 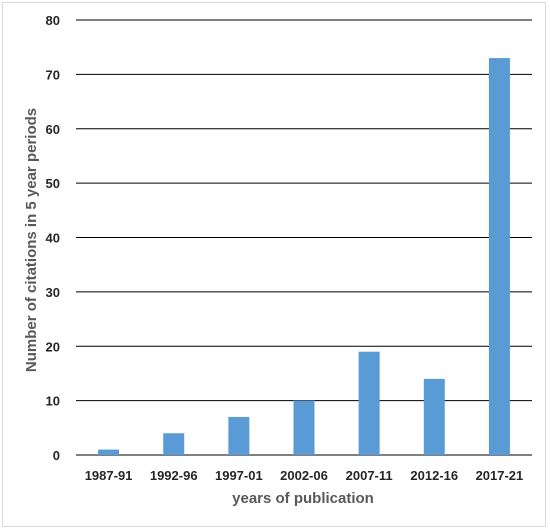 I want to click on y-axis-title: Number of citations in 5 year periods, so click(x=31, y=240).